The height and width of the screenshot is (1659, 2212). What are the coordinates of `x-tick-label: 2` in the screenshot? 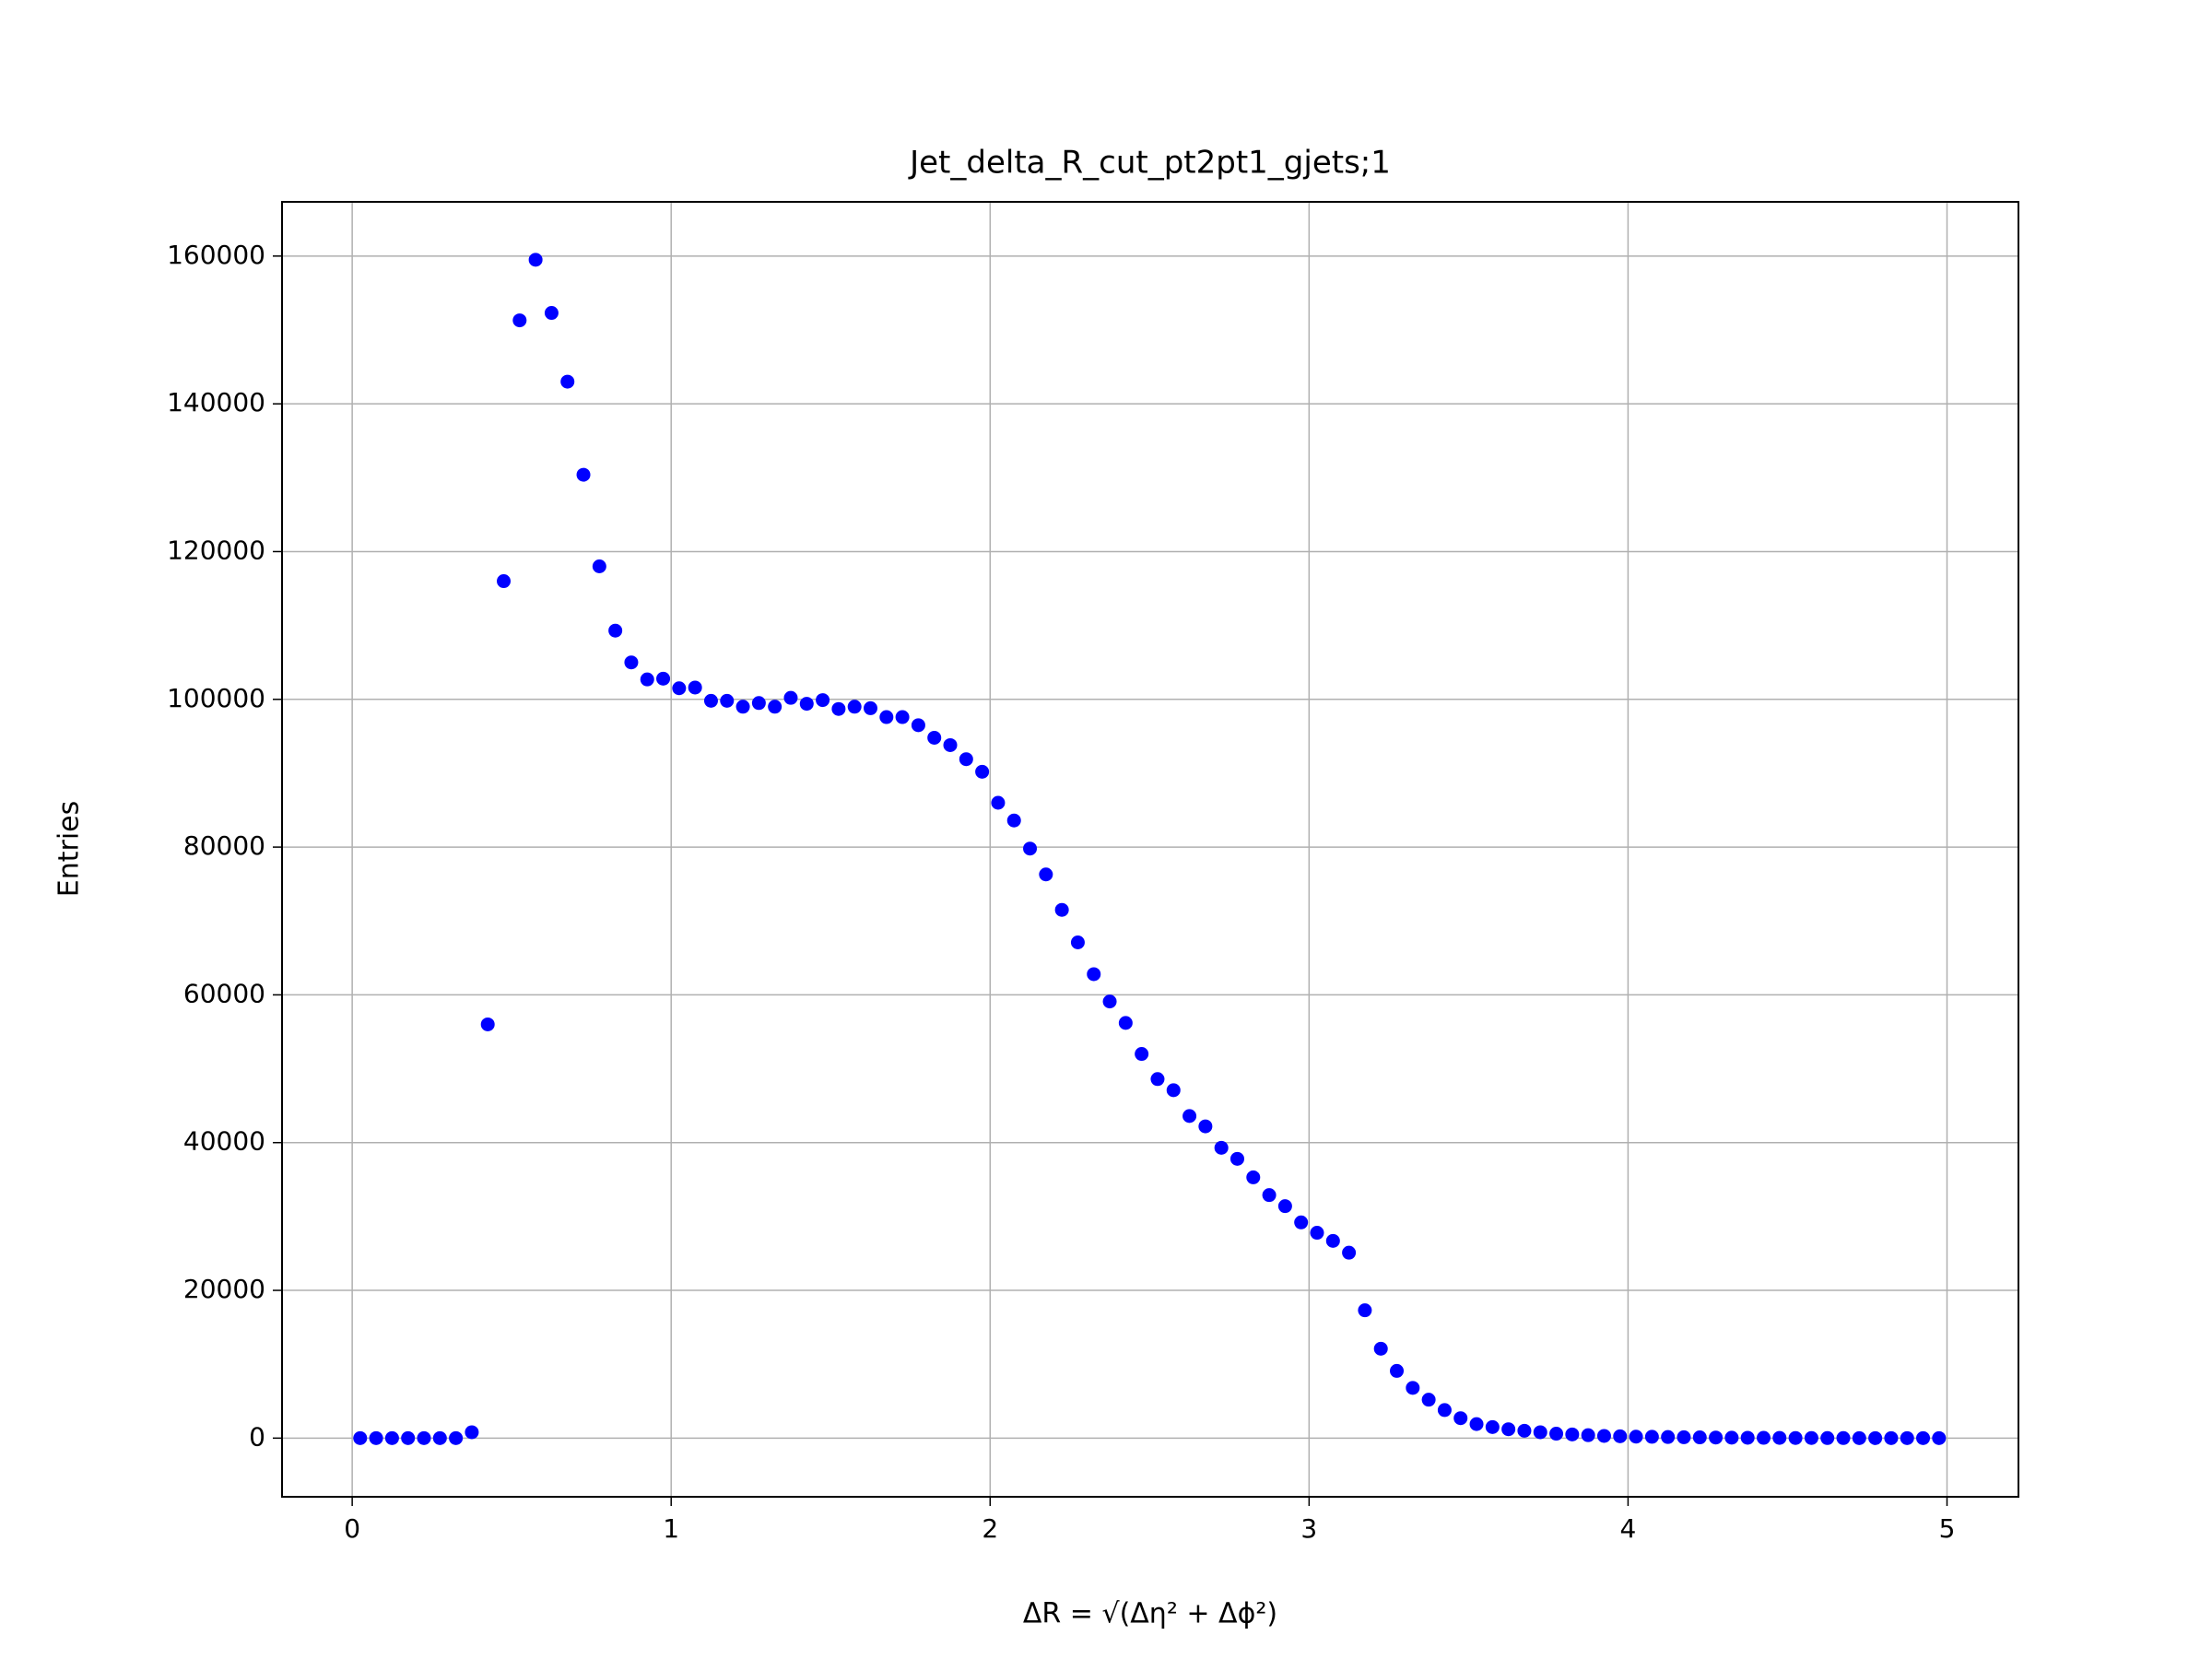 It's located at (990, 1528).